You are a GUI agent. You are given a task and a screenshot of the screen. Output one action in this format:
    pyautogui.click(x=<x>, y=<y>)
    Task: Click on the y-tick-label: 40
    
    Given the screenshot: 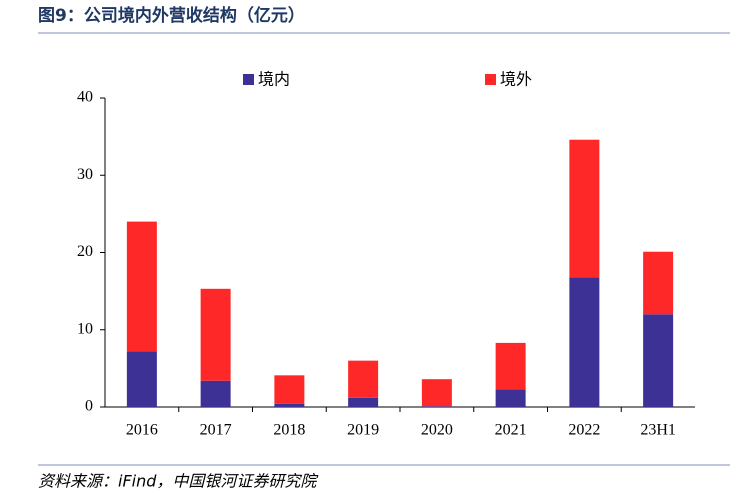 What is the action you would take?
    pyautogui.click(x=85, y=97)
    